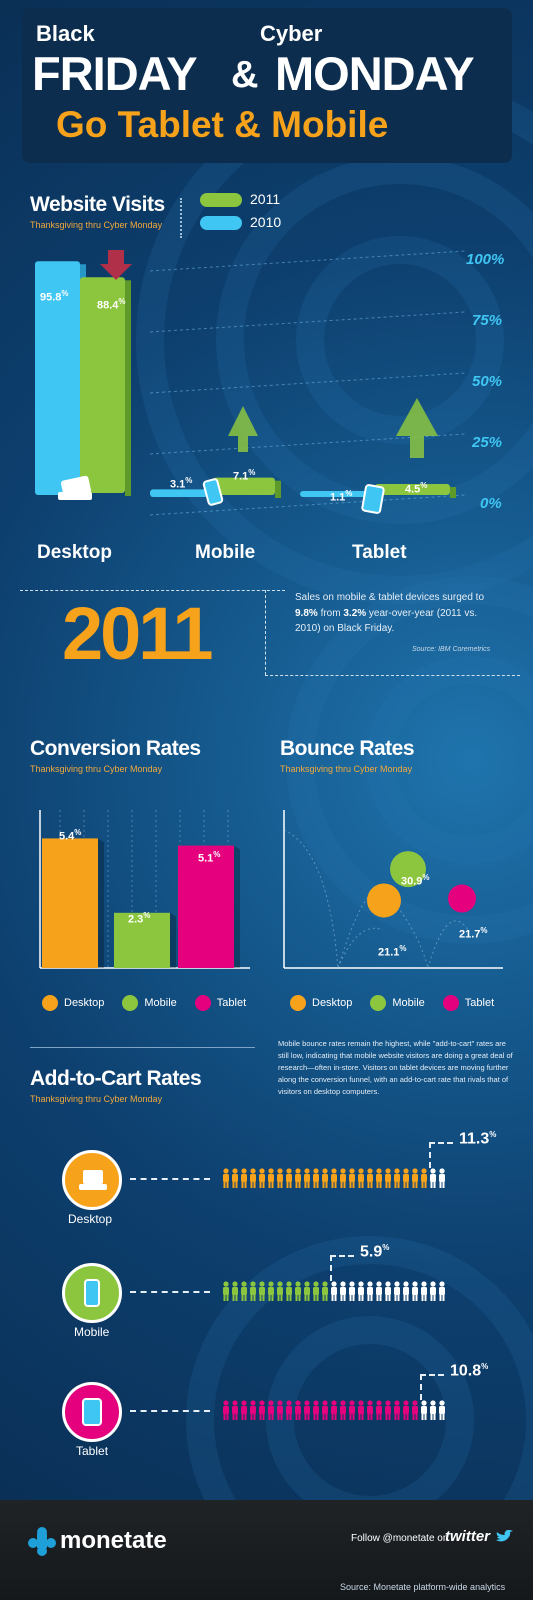 This screenshot has height=1600, width=533. I want to click on title-amp: &, so click(244, 75).